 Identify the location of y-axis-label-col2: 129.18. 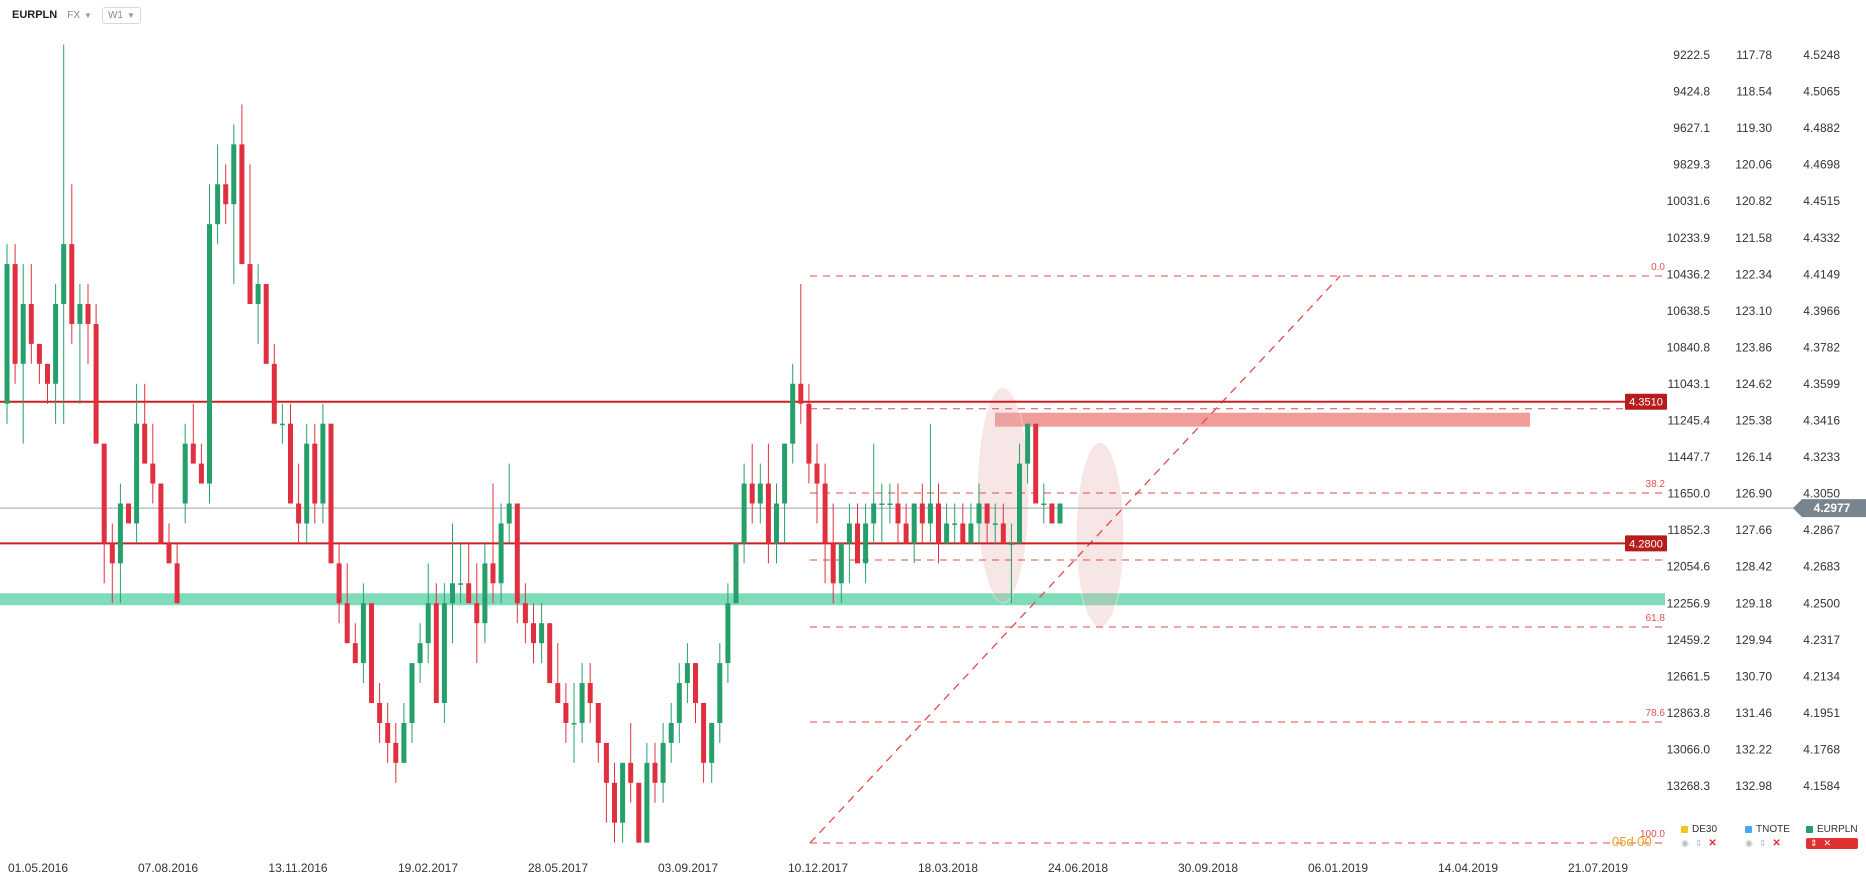
(1753, 603).